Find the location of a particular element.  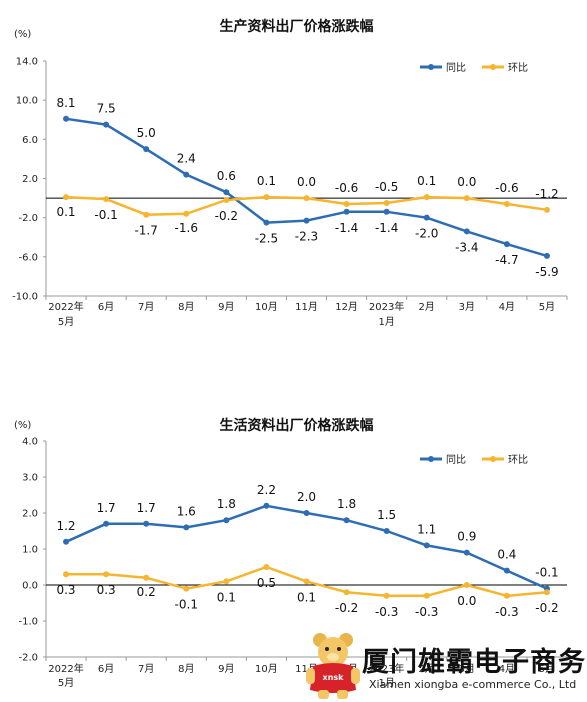

data-label-0: 2.2 is located at coordinates (266, 490).